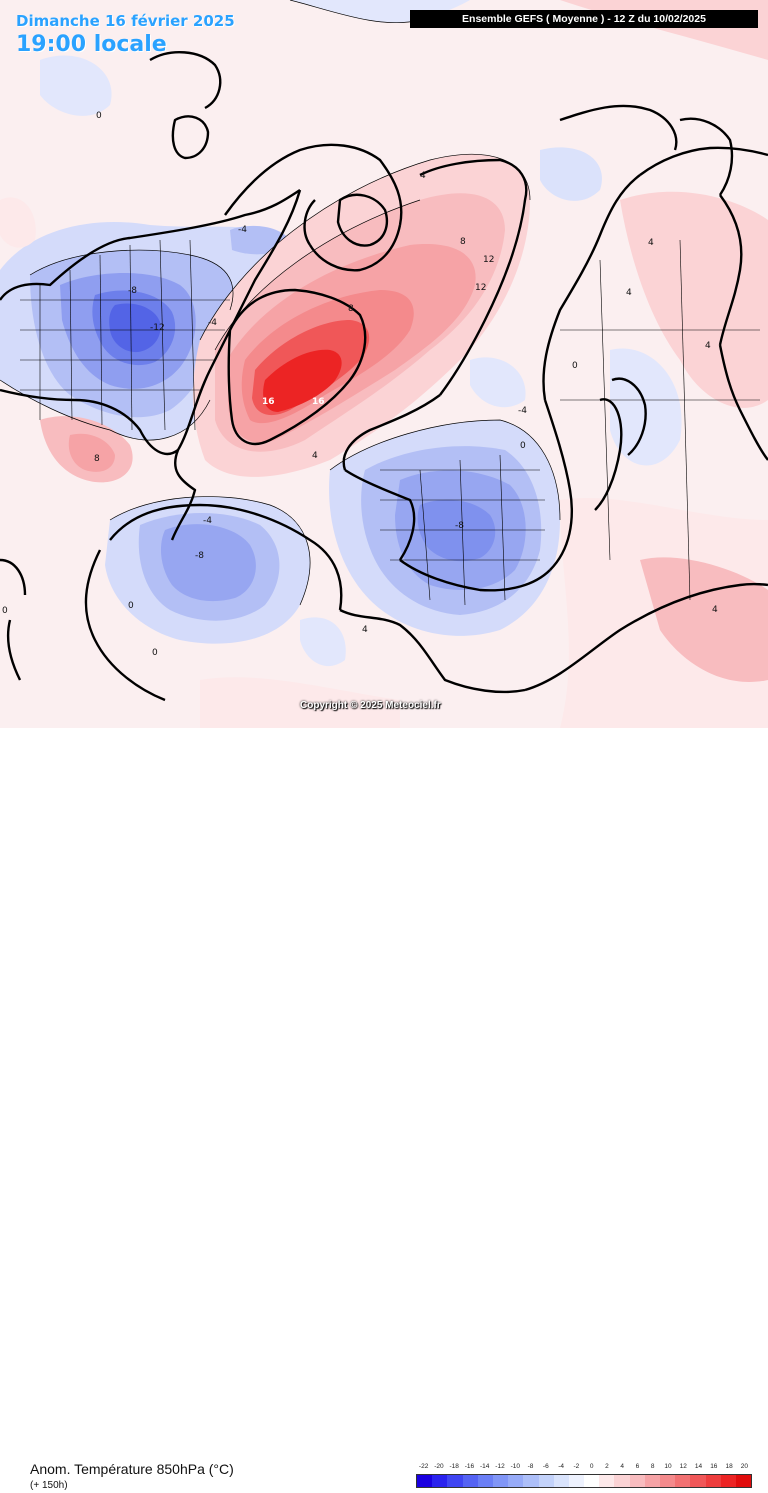  I want to click on scale-tick-label: 6, so click(637, 1466).